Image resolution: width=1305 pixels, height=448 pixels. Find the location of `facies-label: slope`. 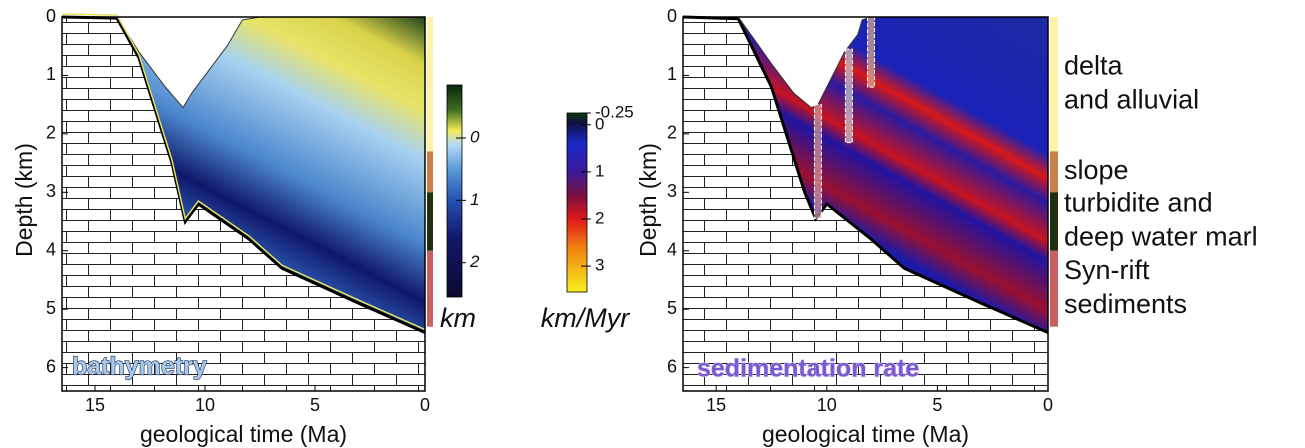

facies-label: slope is located at coordinates (1096, 170).